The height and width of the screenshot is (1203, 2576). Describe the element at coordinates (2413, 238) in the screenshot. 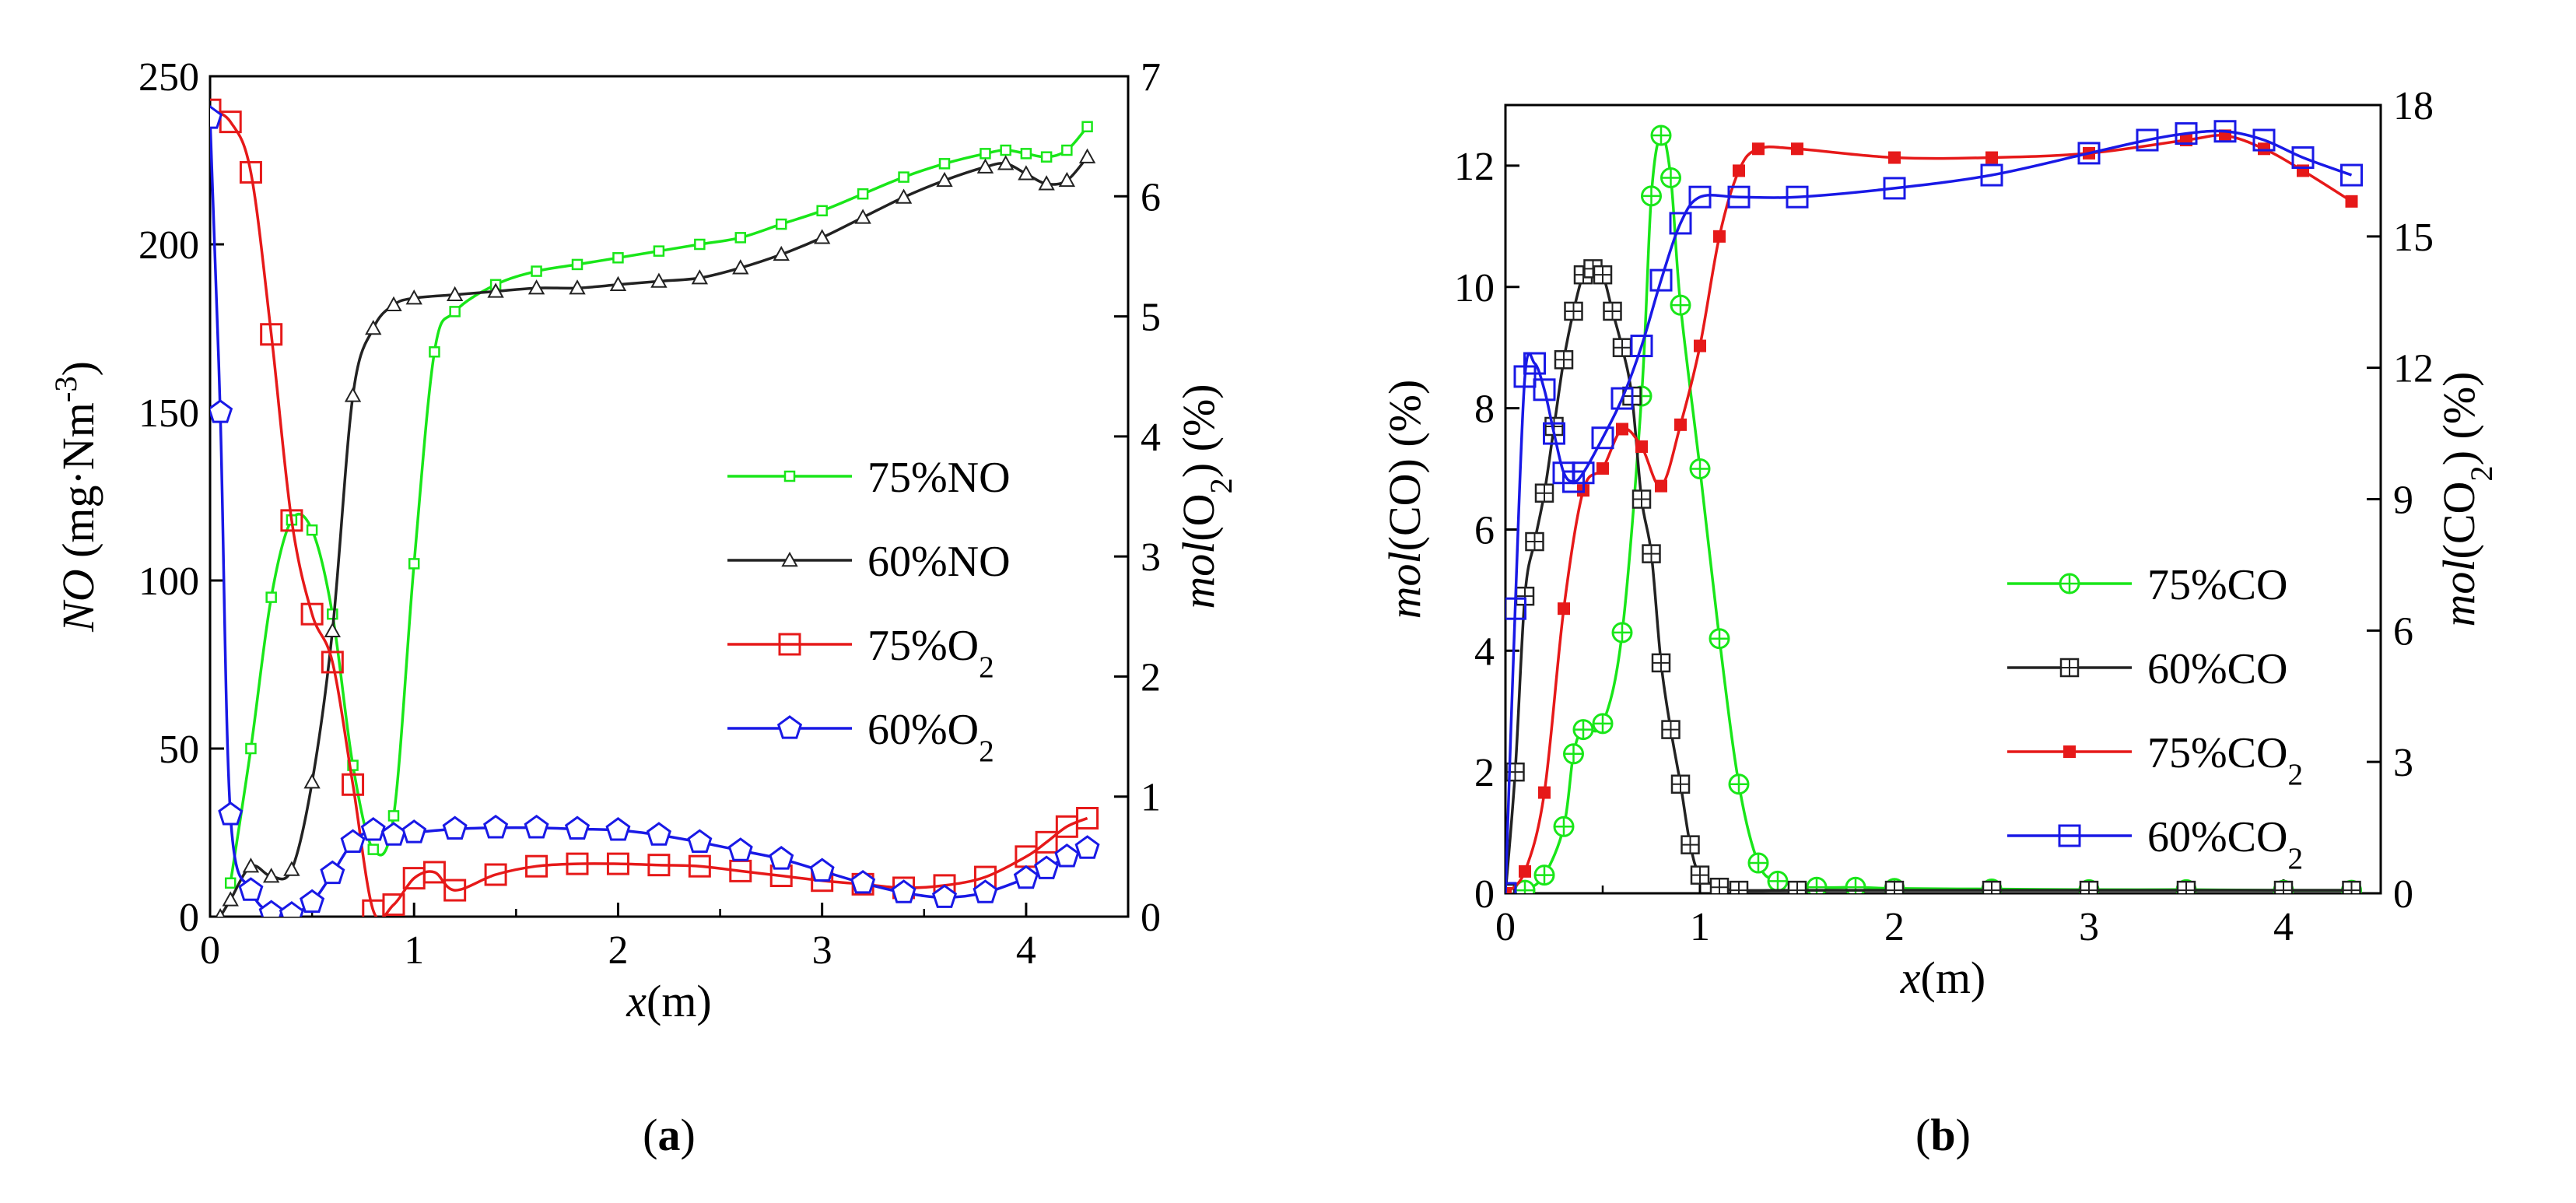

I see `y-right-tick-label: 15` at that location.